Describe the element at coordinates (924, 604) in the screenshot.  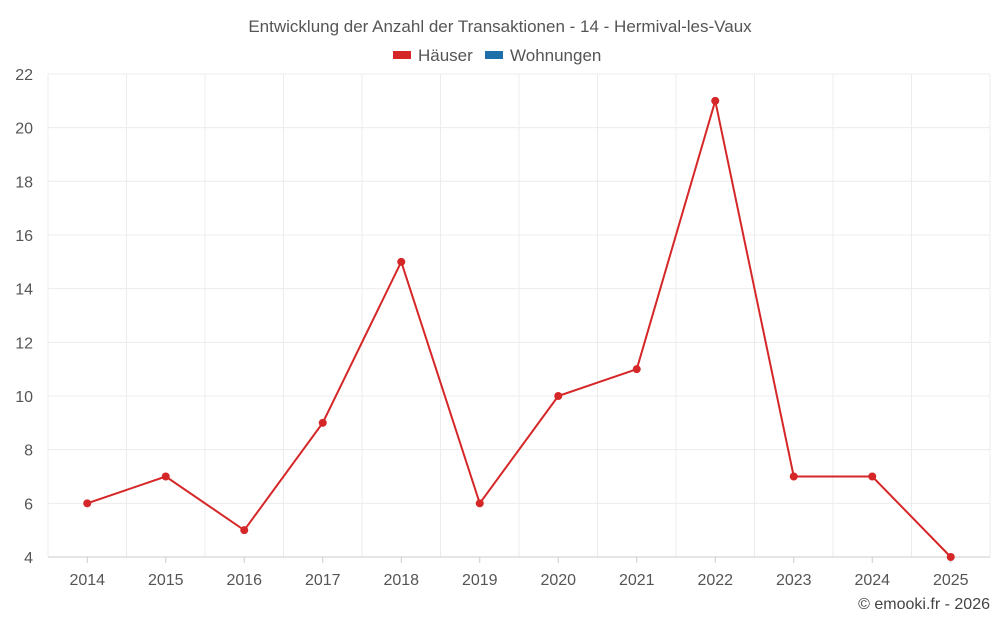
I see `credit-text: © emooki.fr - 2026` at that location.